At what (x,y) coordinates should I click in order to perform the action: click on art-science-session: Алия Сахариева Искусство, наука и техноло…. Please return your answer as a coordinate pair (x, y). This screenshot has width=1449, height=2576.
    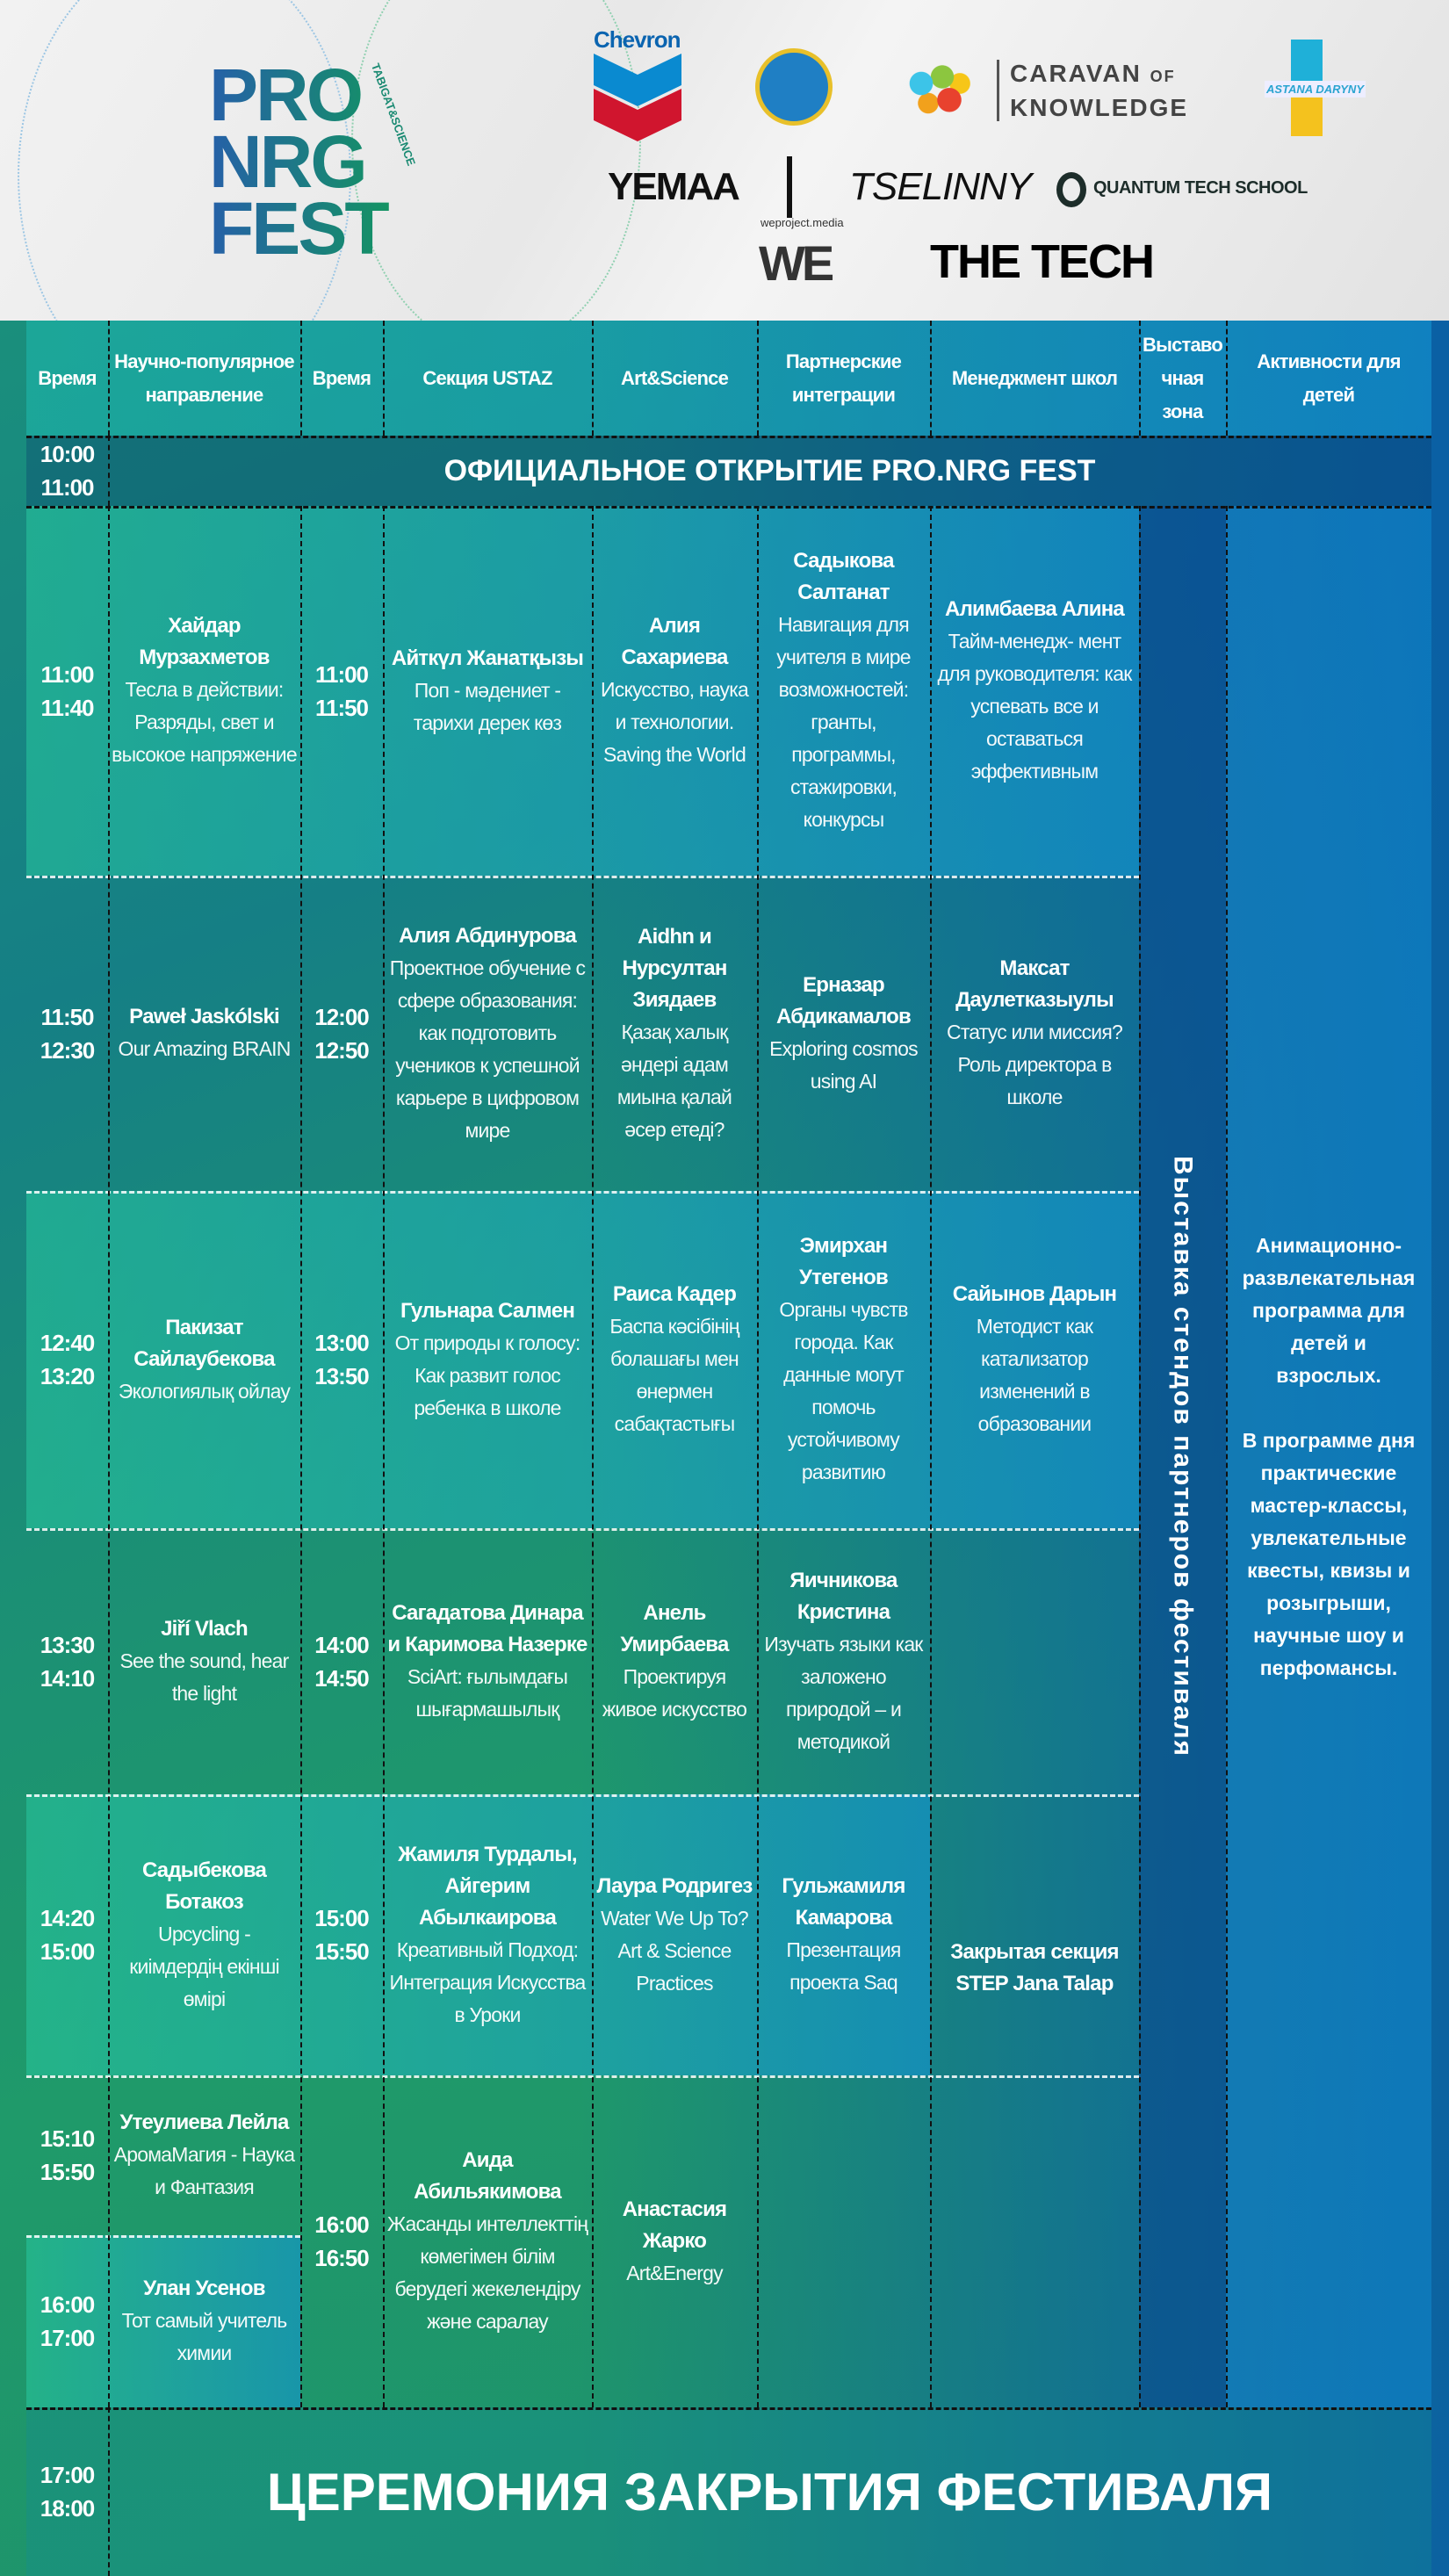
    Looking at the image, I should click on (674, 691).